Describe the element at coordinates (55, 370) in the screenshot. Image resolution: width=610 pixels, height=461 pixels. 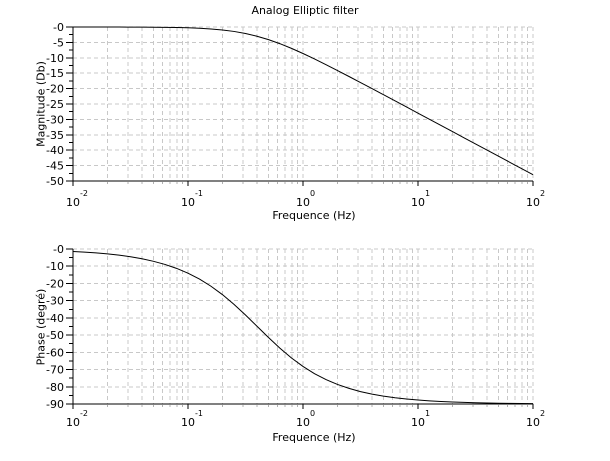
I see `y-tick-label: -70` at that location.